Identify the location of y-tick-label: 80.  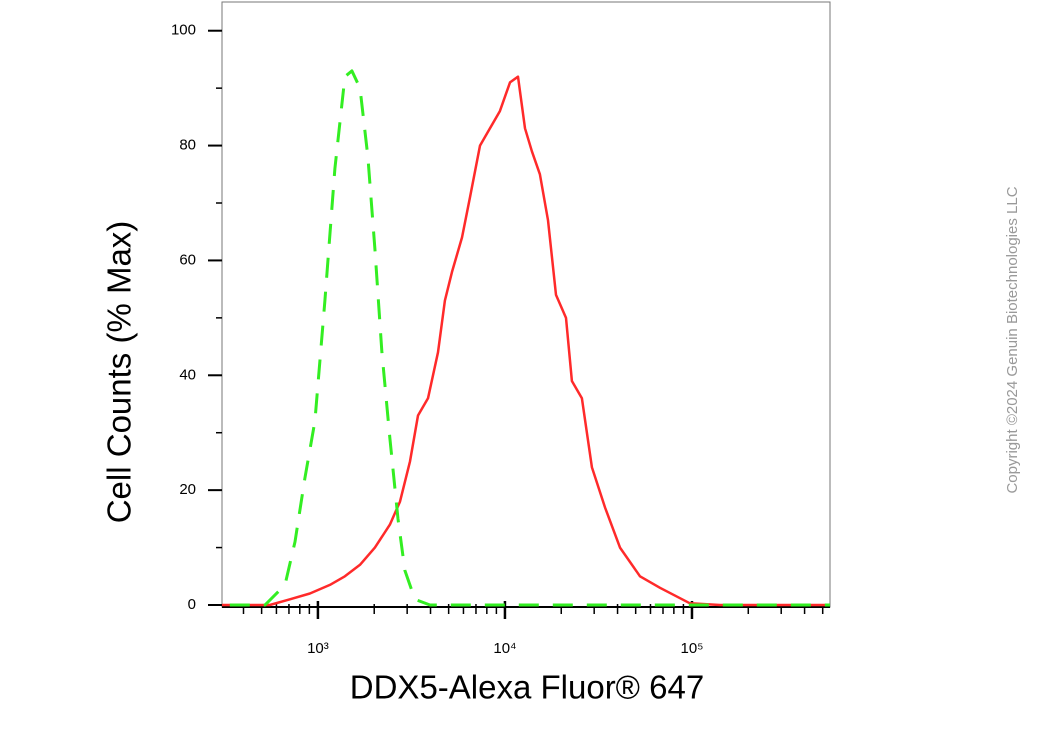
(187, 145).